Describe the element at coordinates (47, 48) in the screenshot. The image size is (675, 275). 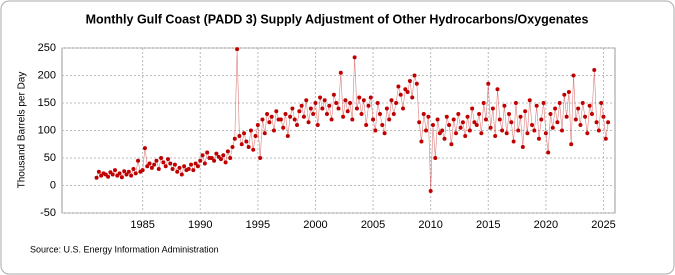
I see `y-tick-label: 250` at that location.